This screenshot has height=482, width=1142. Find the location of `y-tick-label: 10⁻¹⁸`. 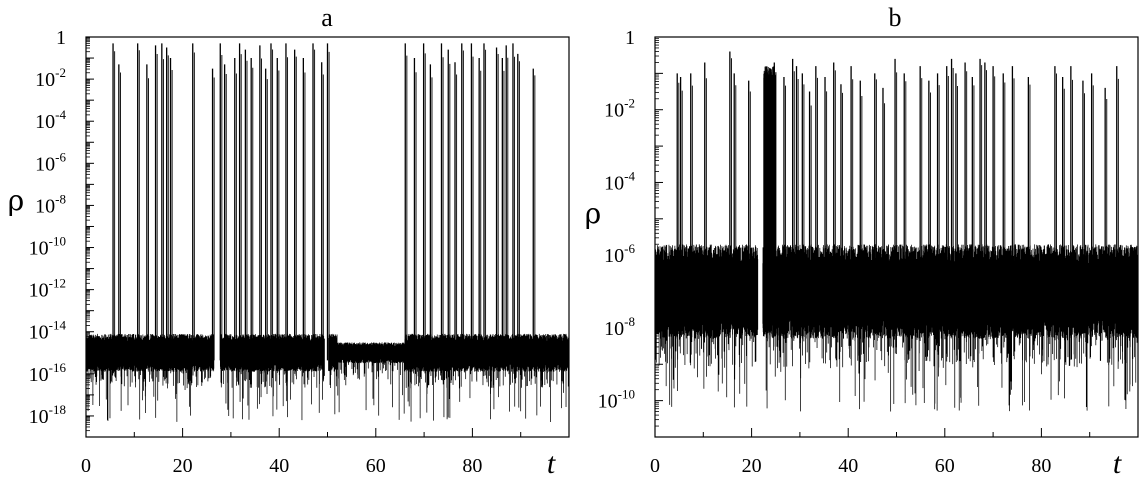

y-tick-label: 10⁻¹⁸ is located at coordinates (47, 415).